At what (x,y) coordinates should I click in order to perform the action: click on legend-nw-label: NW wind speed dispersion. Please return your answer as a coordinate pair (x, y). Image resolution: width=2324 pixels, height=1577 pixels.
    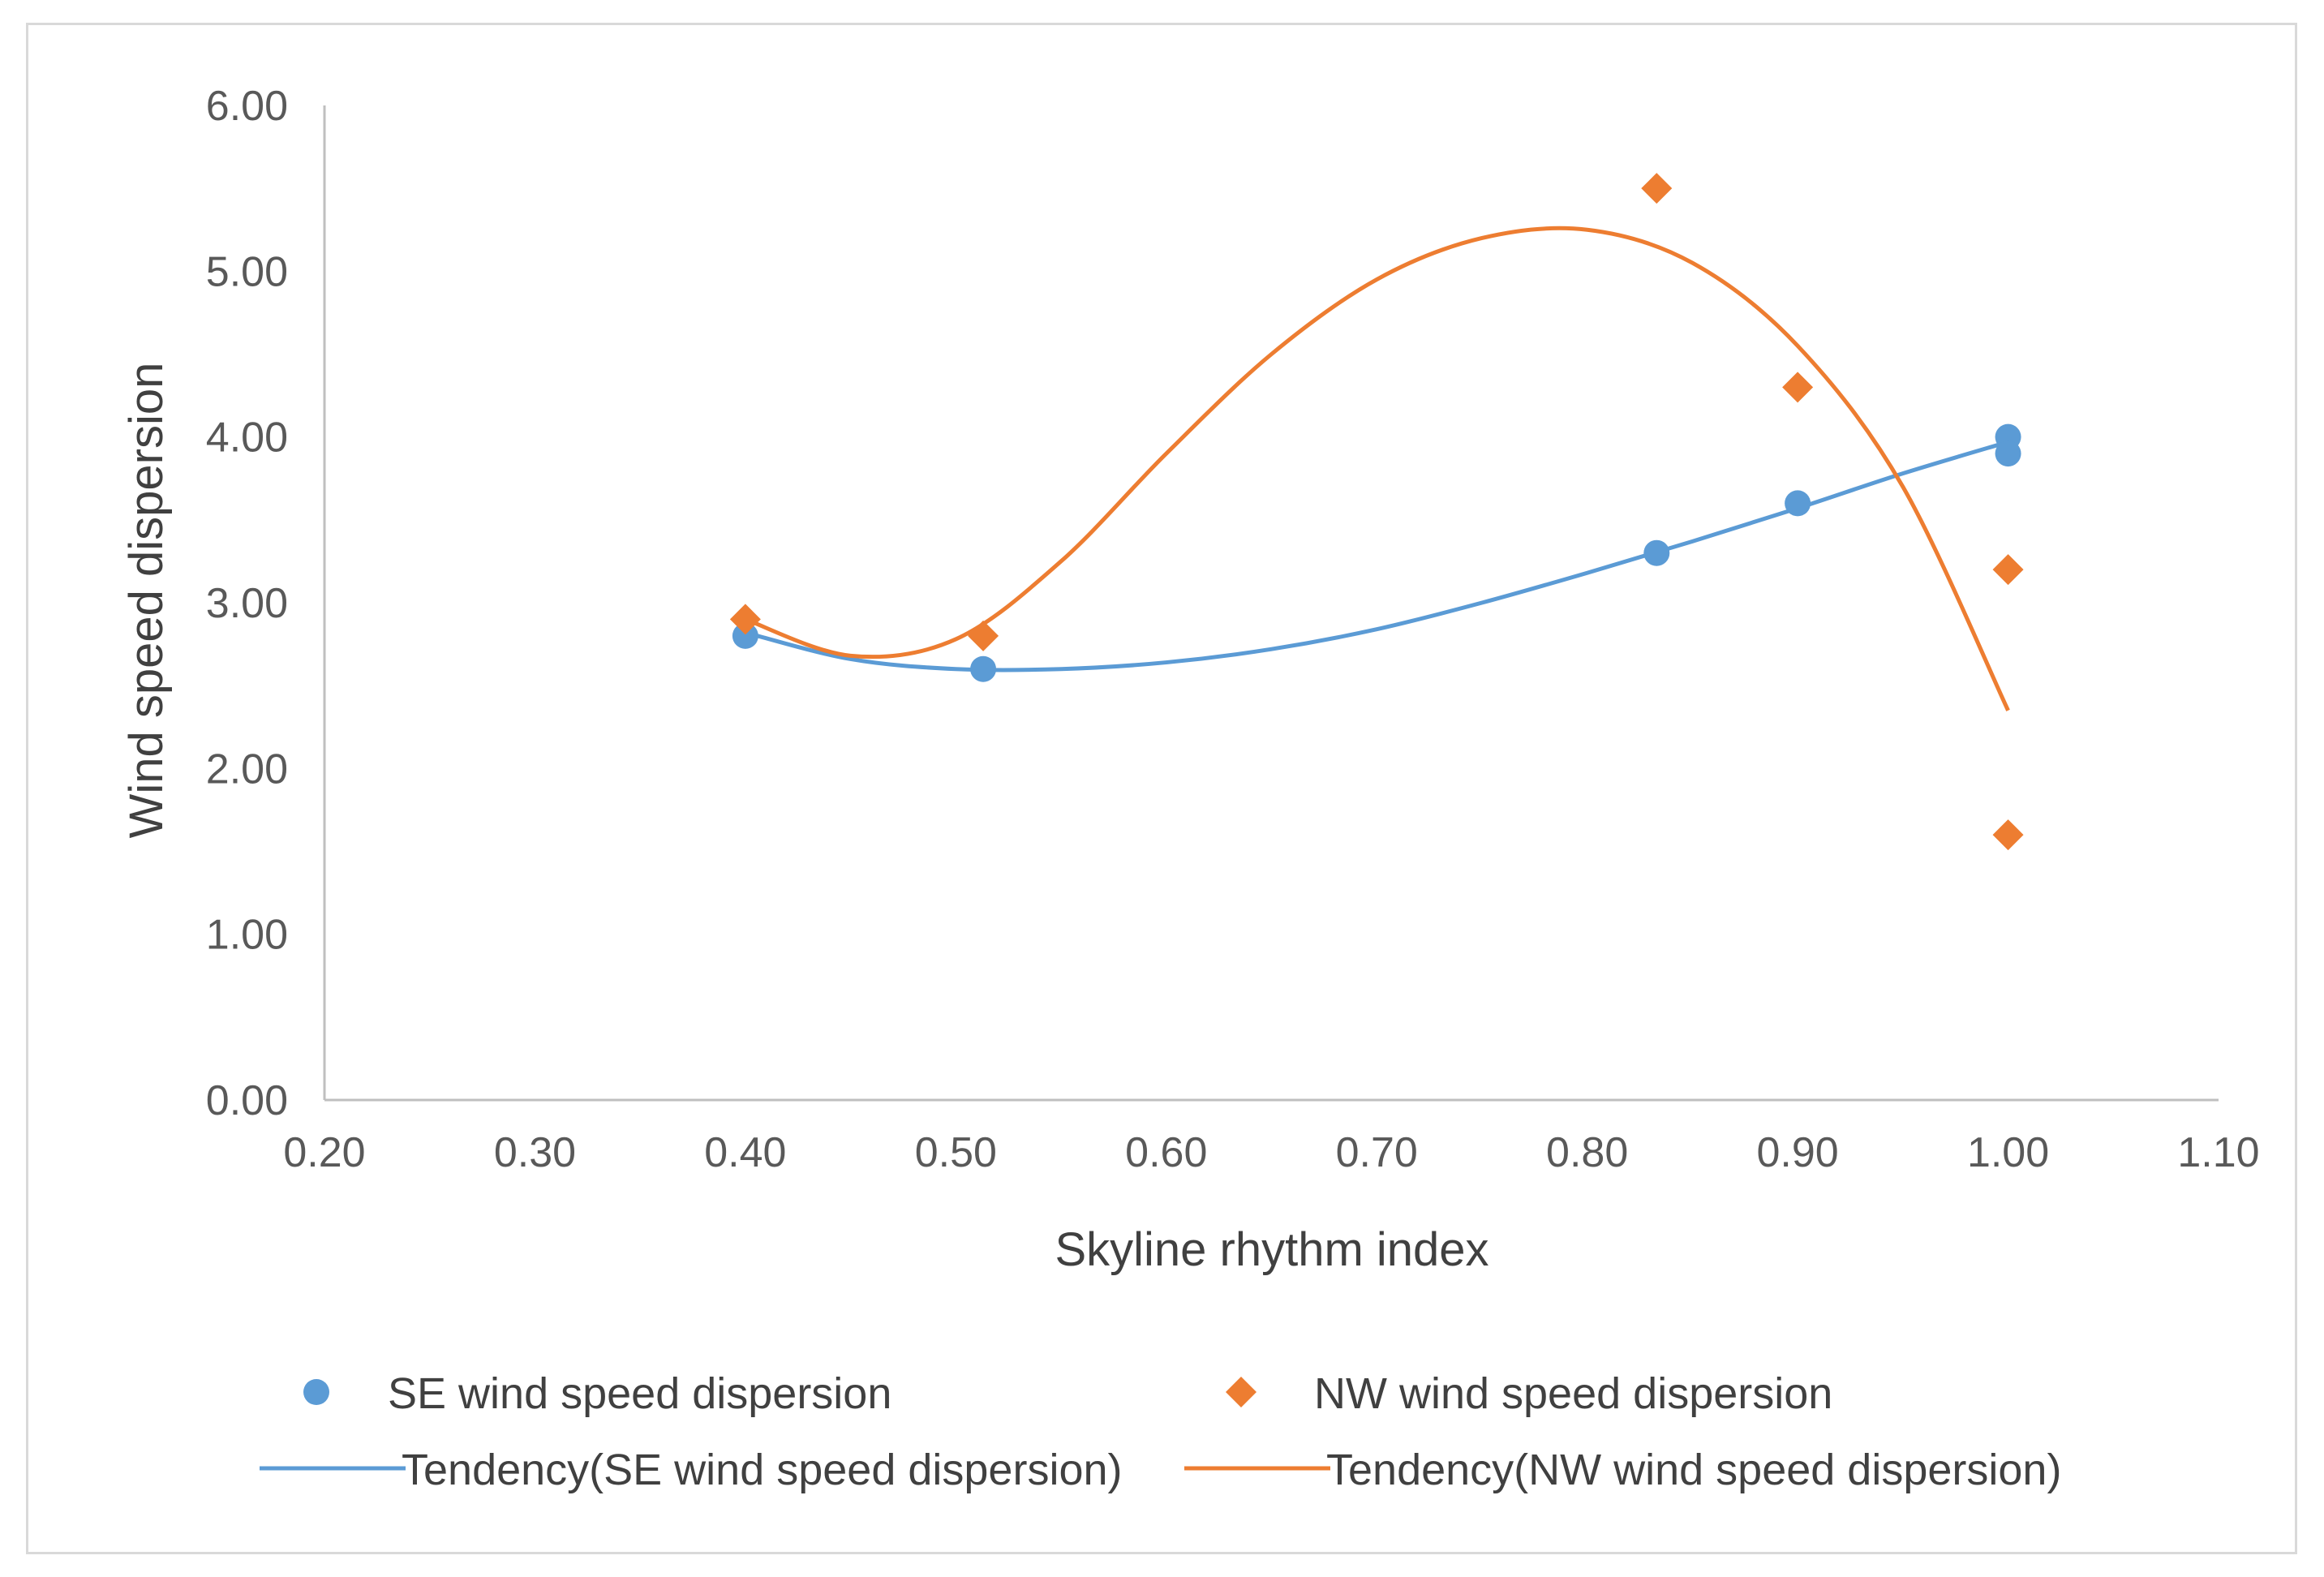
    Looking at the image, I should click on (1573, 1393).